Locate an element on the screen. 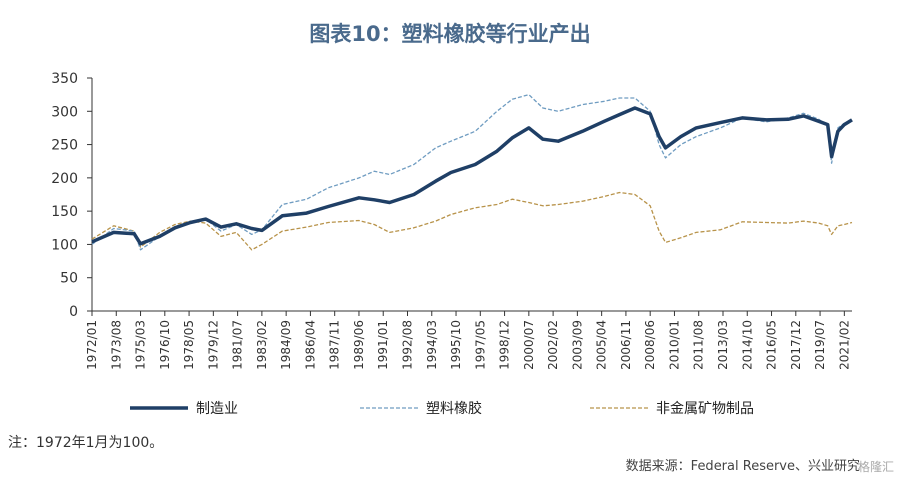 This screenshot has height=484, width=900. x-tick-label: 2019/07 is located at coordinates (820, 345).